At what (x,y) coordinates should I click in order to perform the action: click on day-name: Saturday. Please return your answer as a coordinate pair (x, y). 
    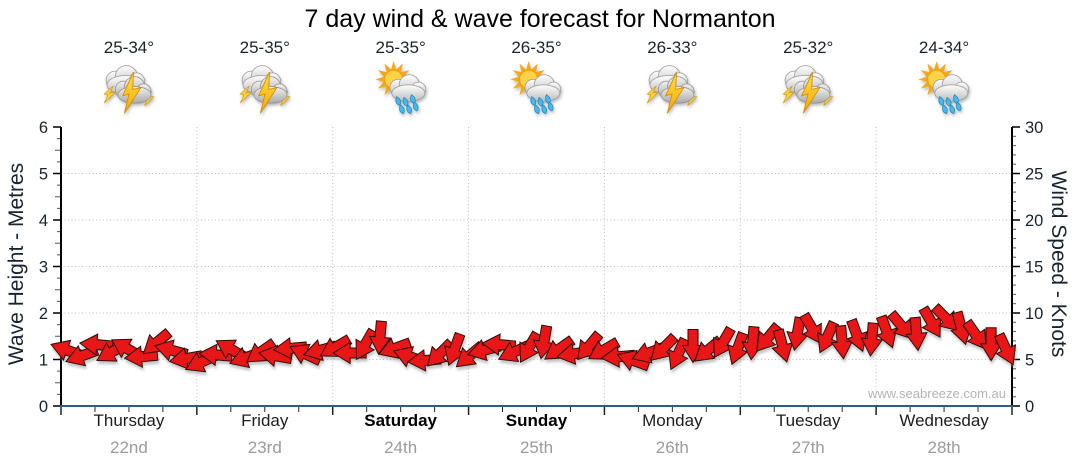
    Looking at the image, I should click on (400, 420).